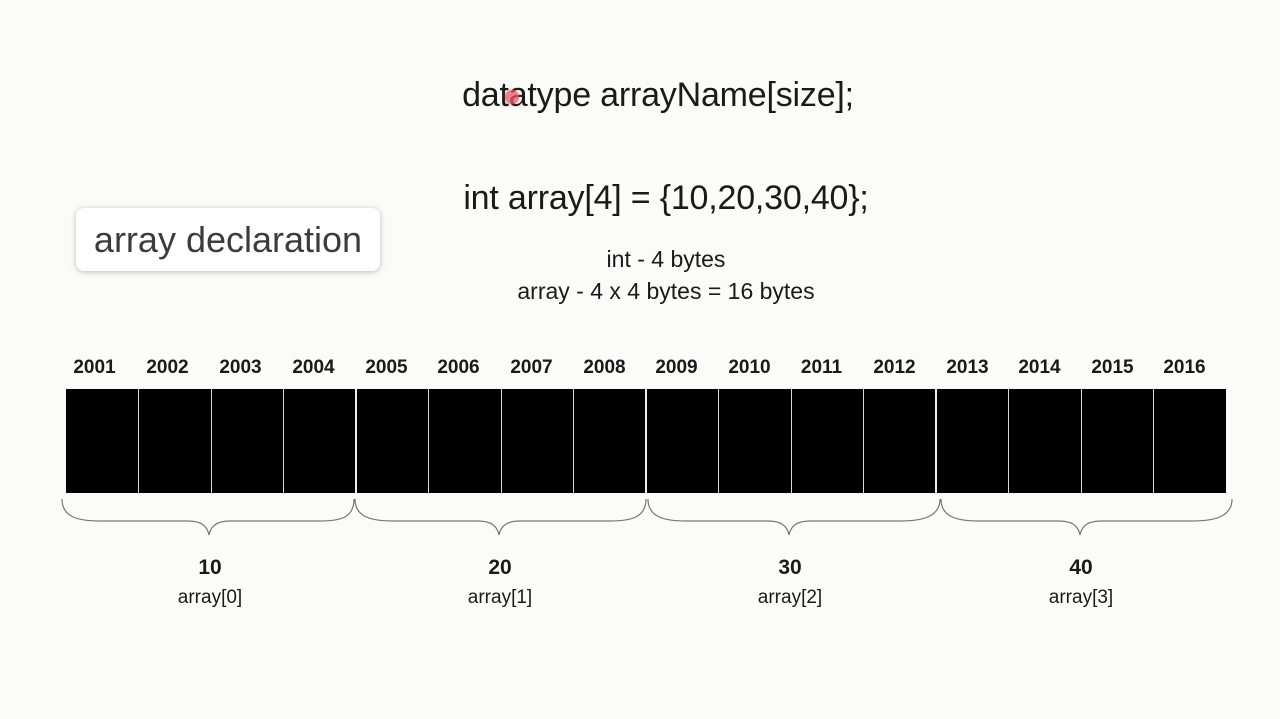 The width and height of the screenshot is (1280, 719). Describe the element at coordinates (604, 367) in the screenshot. I see `address-label: 2008` at that location.